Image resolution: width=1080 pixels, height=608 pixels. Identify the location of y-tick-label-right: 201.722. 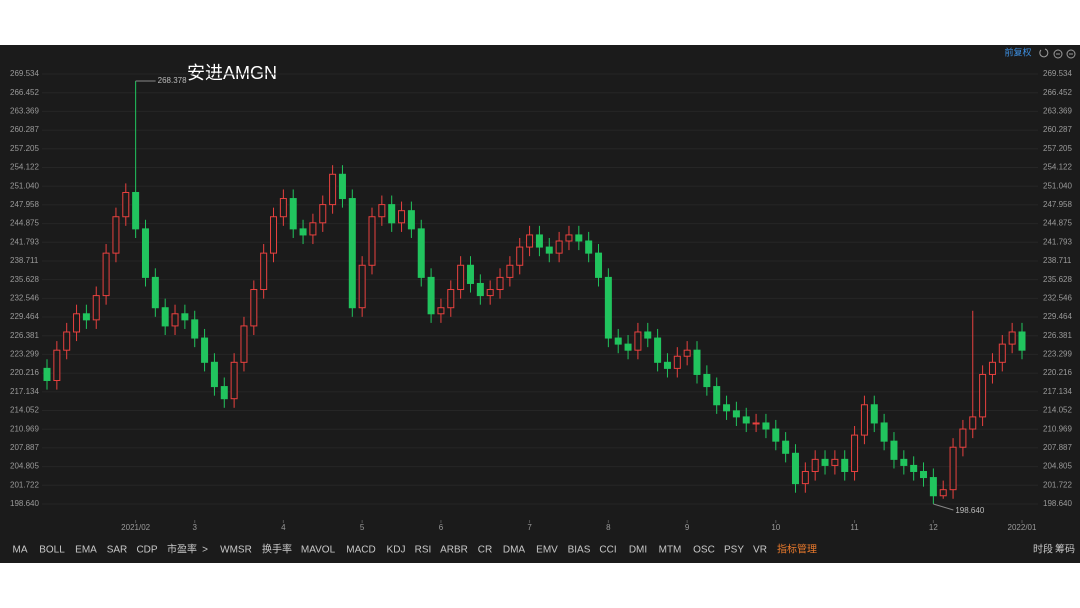
(1057, 484).